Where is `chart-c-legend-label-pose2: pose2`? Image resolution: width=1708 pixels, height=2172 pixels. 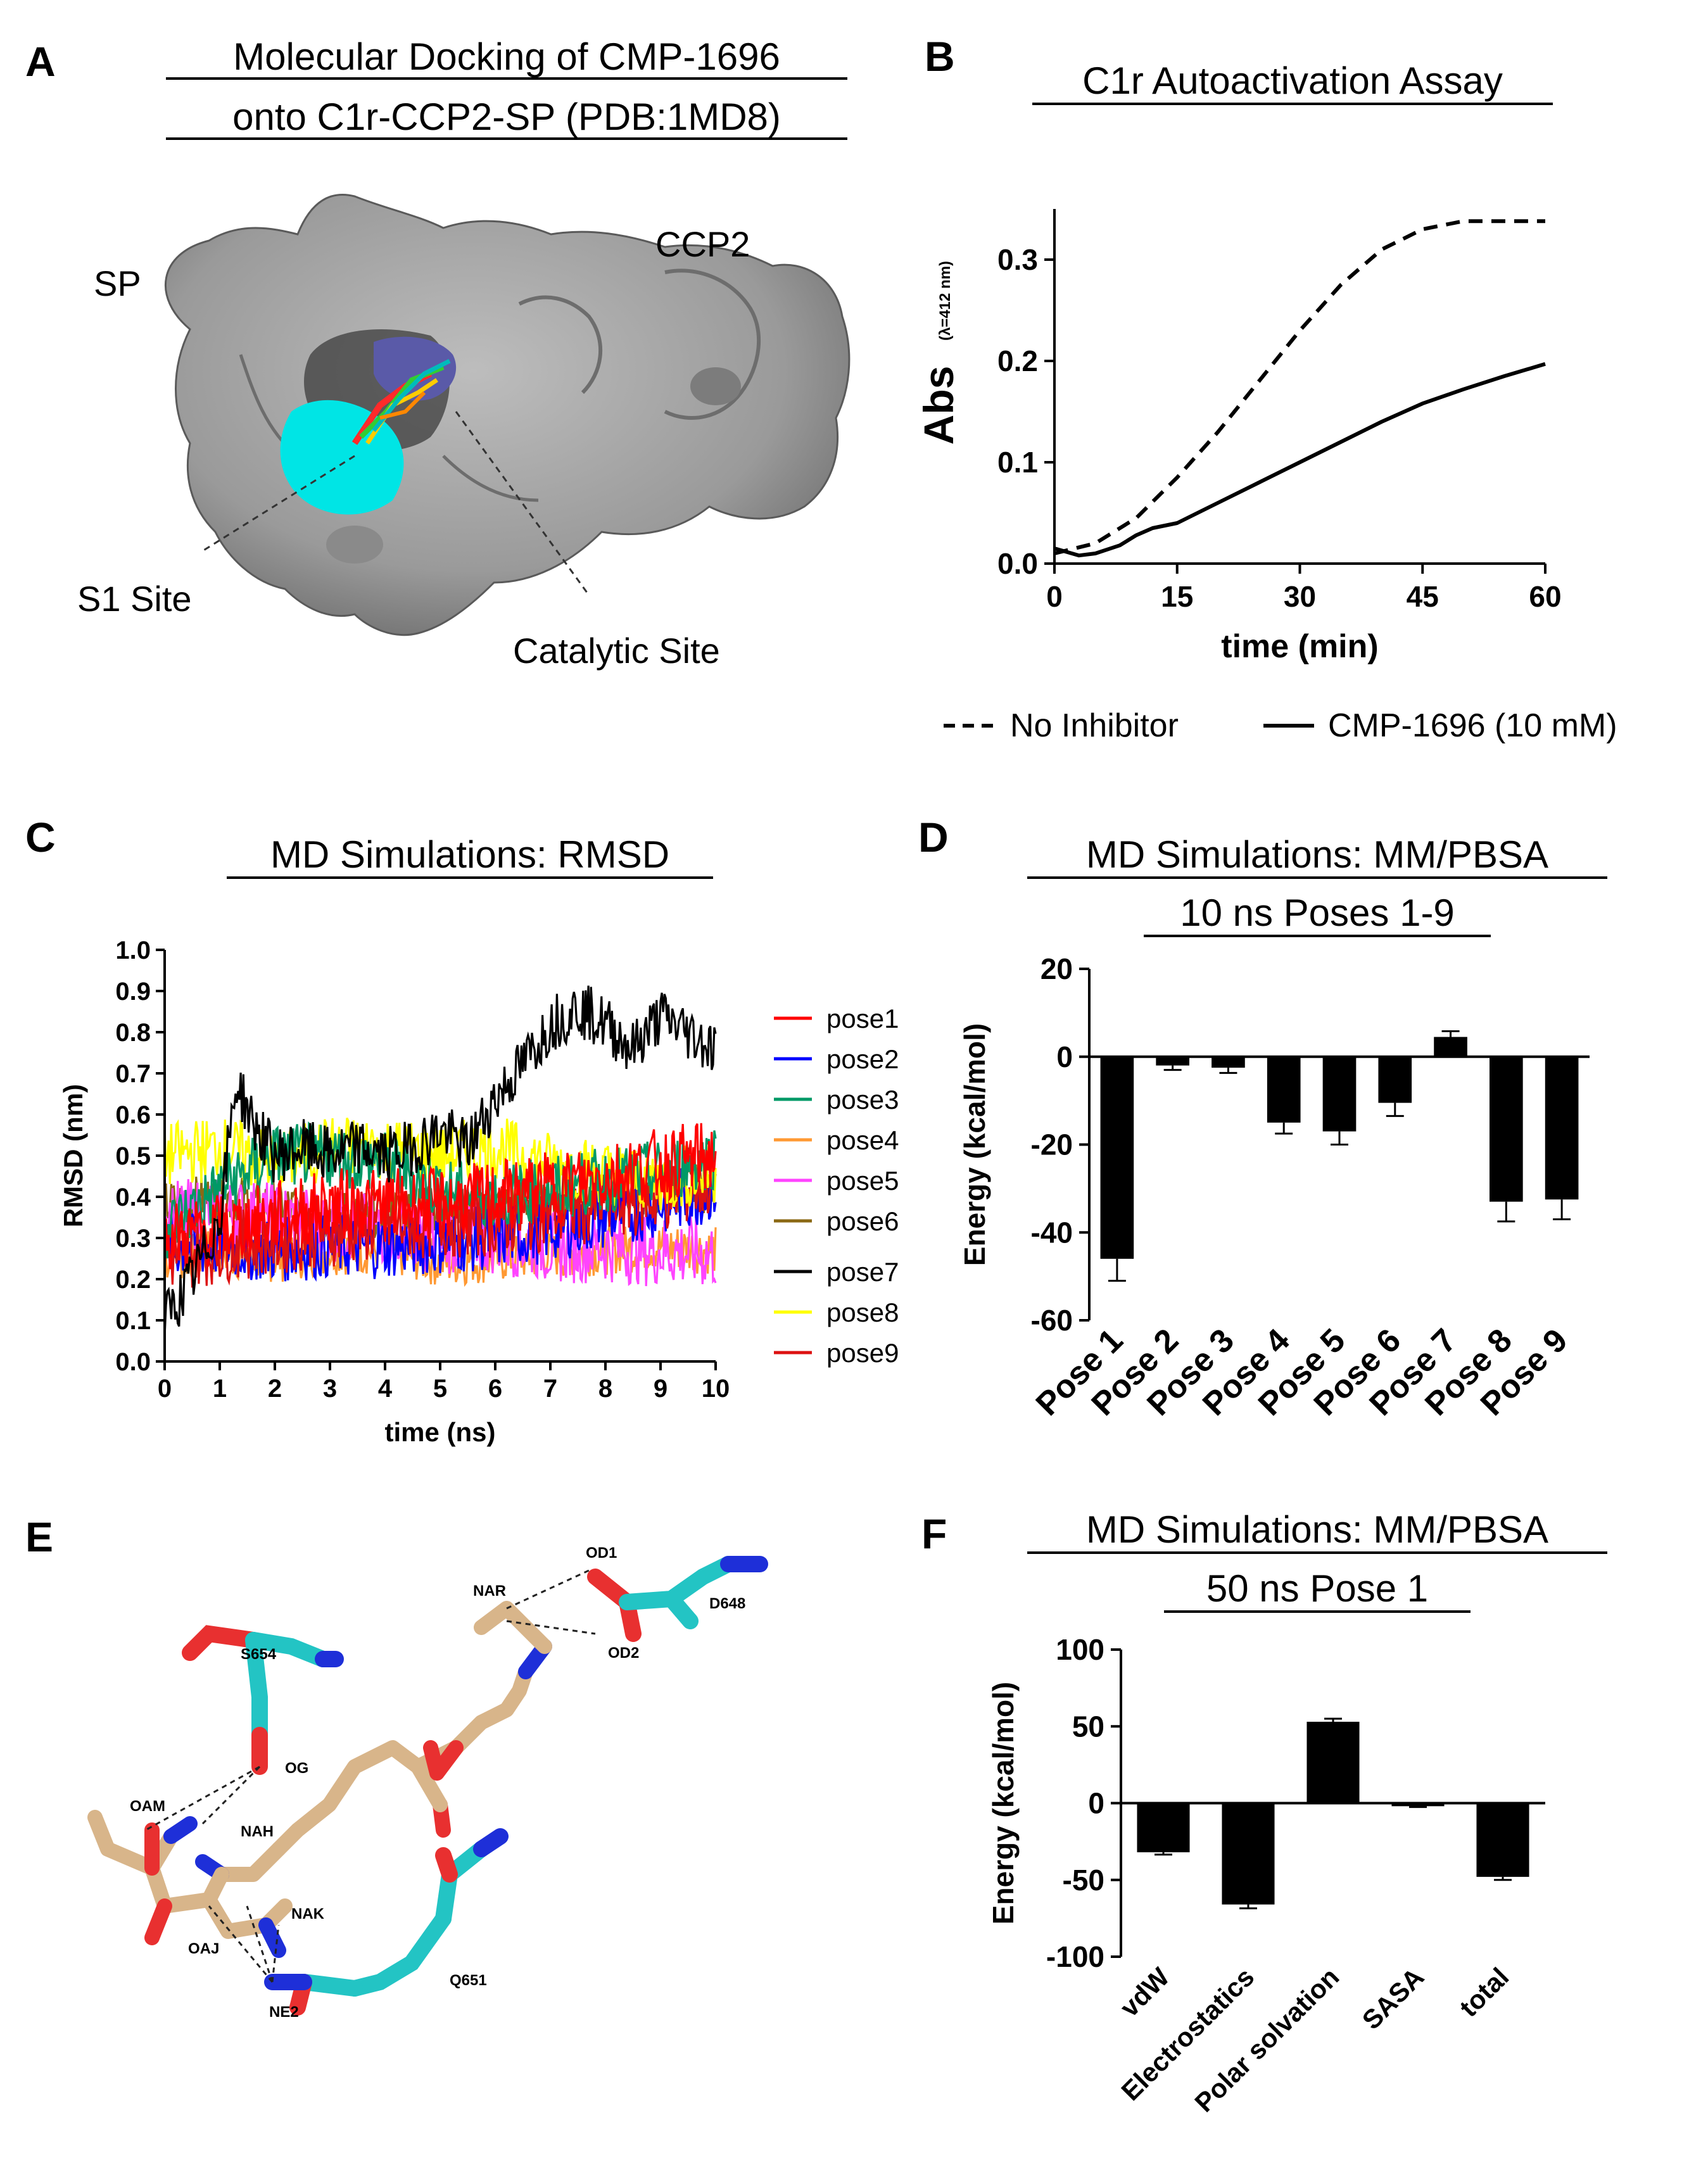
chart-c-legend-label-pose2: pose2 is located at coordinates (862, 1059).